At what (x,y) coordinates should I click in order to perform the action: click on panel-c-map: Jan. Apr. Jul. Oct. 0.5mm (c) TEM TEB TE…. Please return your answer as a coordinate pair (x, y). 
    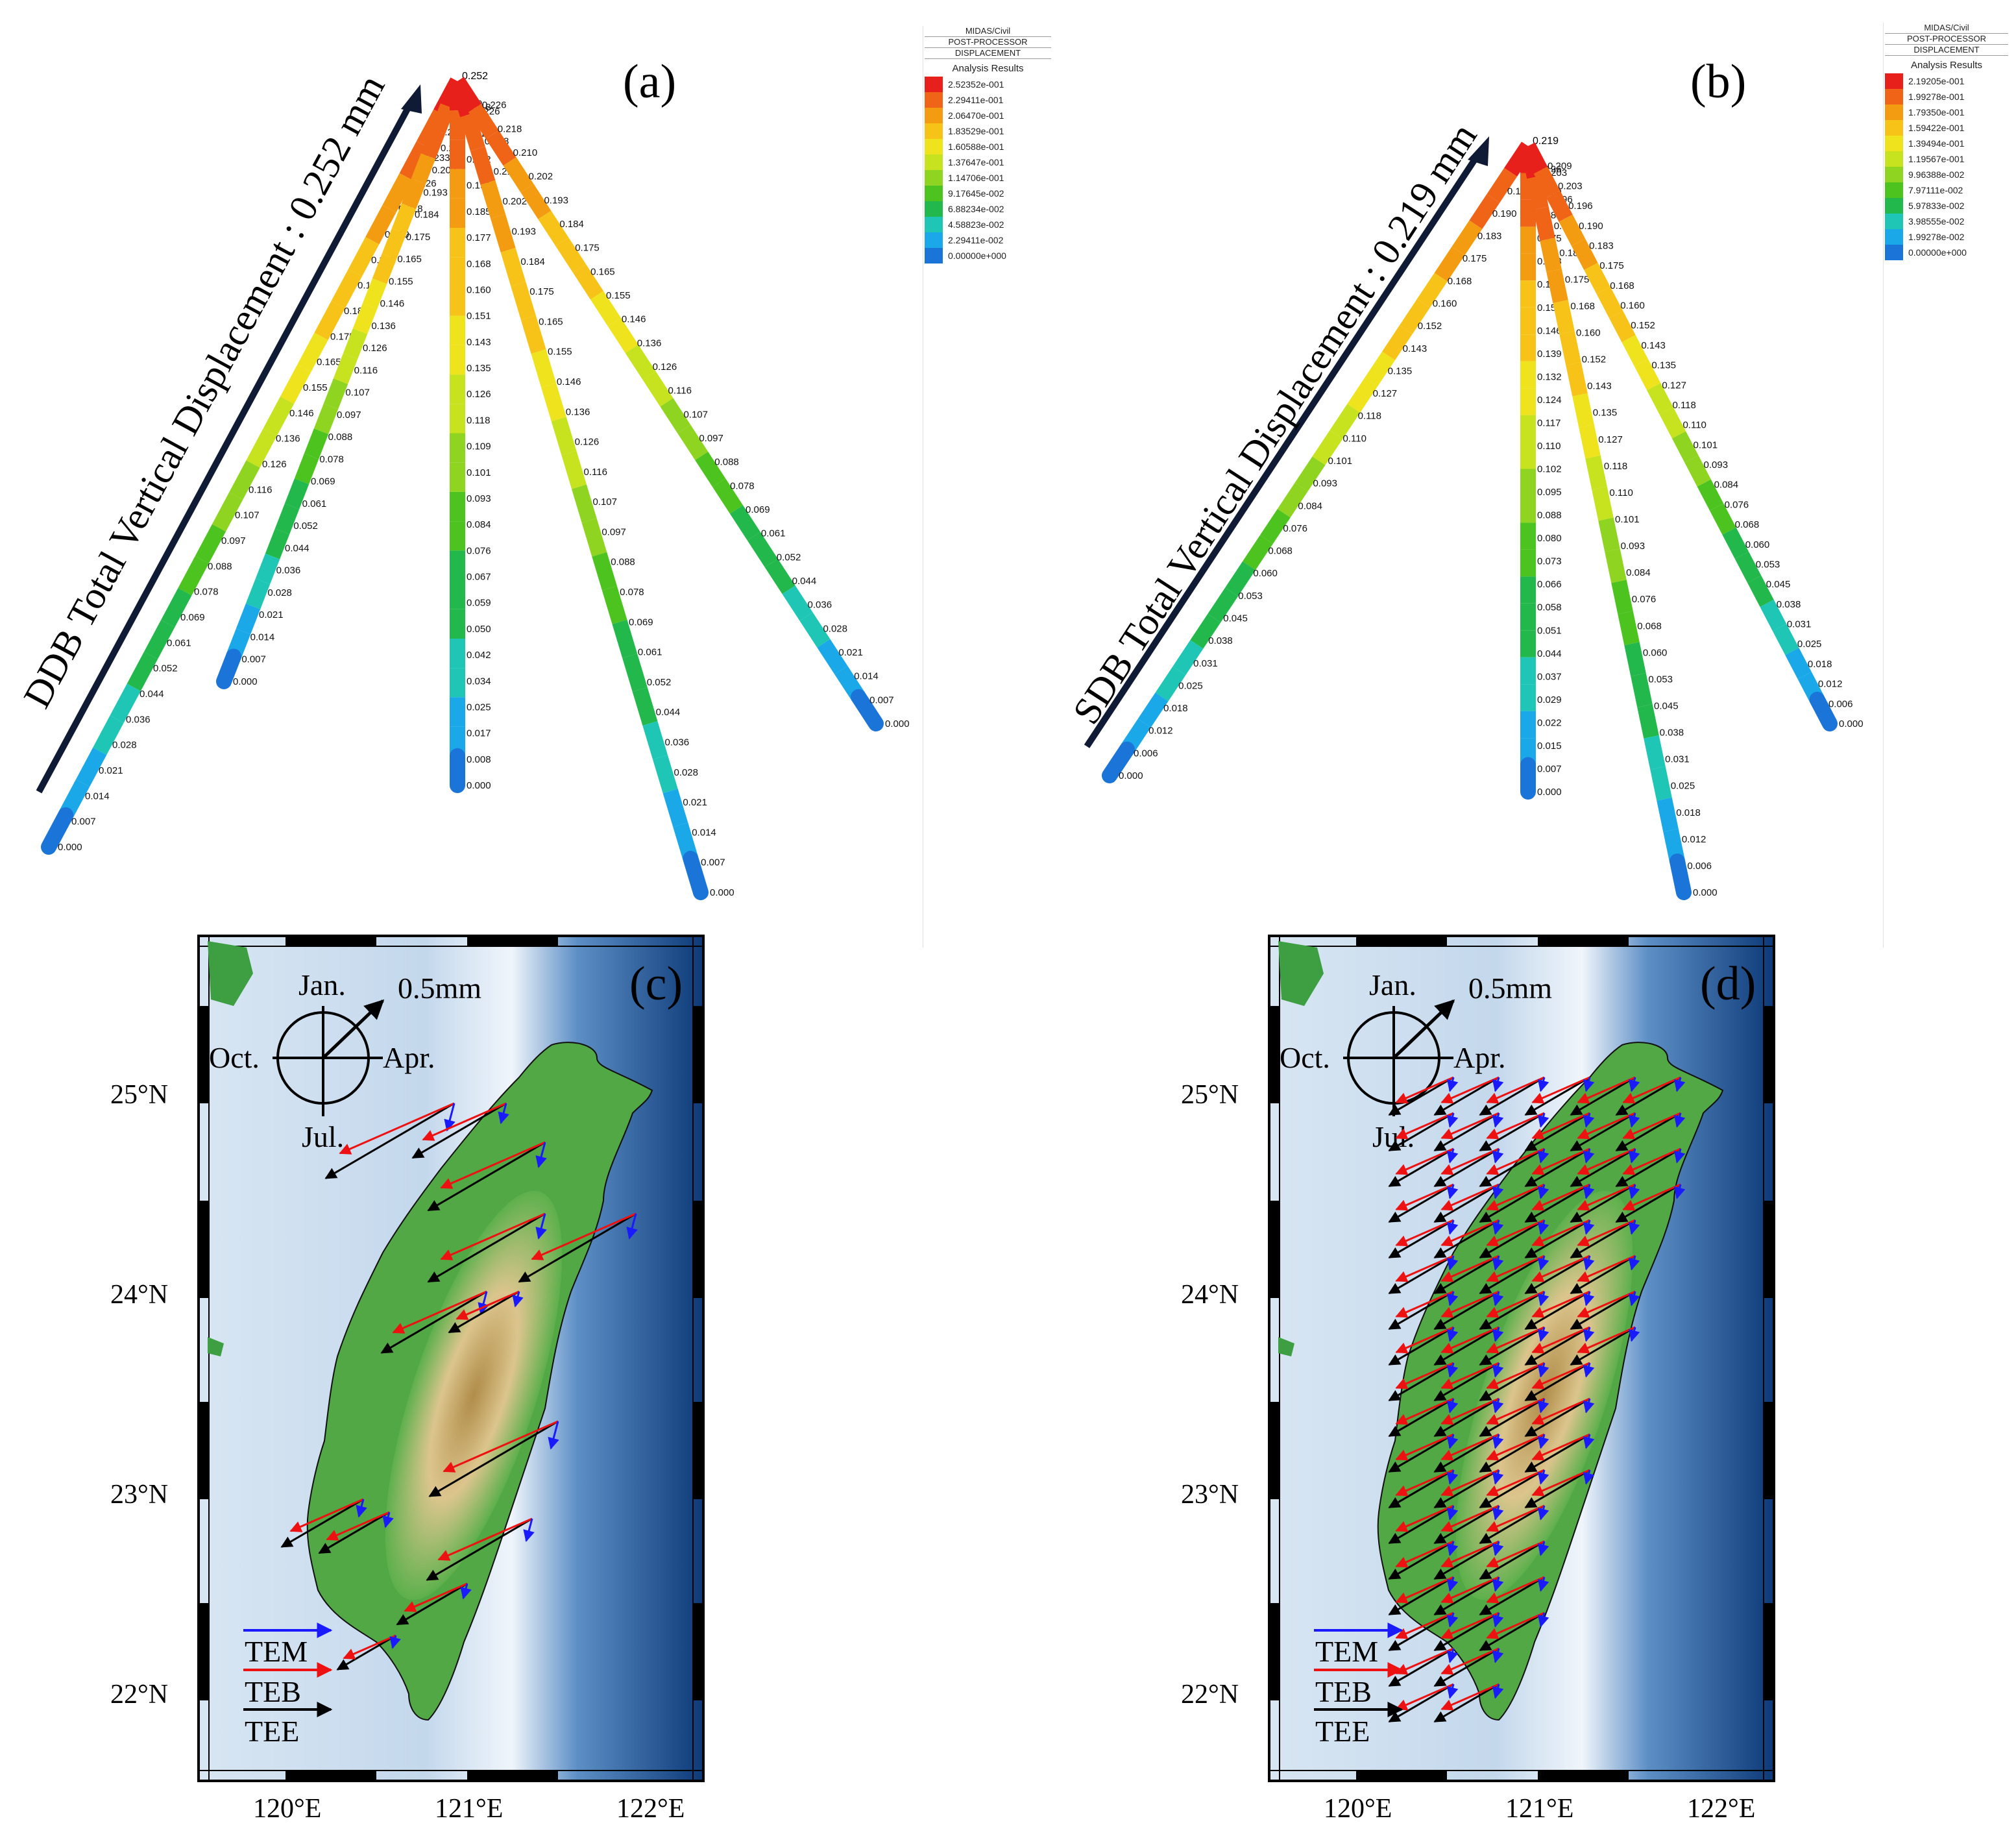
    Looking at the image, I should click on (407, 1379).